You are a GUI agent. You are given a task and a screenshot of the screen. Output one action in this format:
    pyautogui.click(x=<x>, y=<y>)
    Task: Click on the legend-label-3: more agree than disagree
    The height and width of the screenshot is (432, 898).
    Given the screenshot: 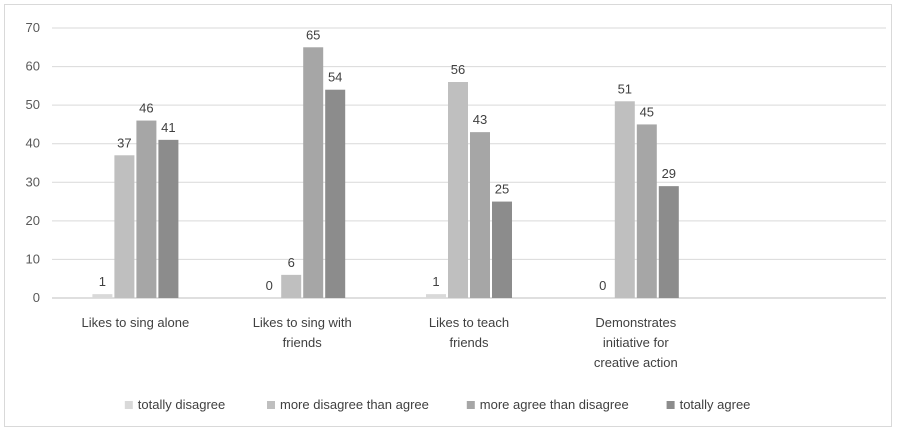 What is the action you would take?
    pyautogui.click(x=554, y=404)
    